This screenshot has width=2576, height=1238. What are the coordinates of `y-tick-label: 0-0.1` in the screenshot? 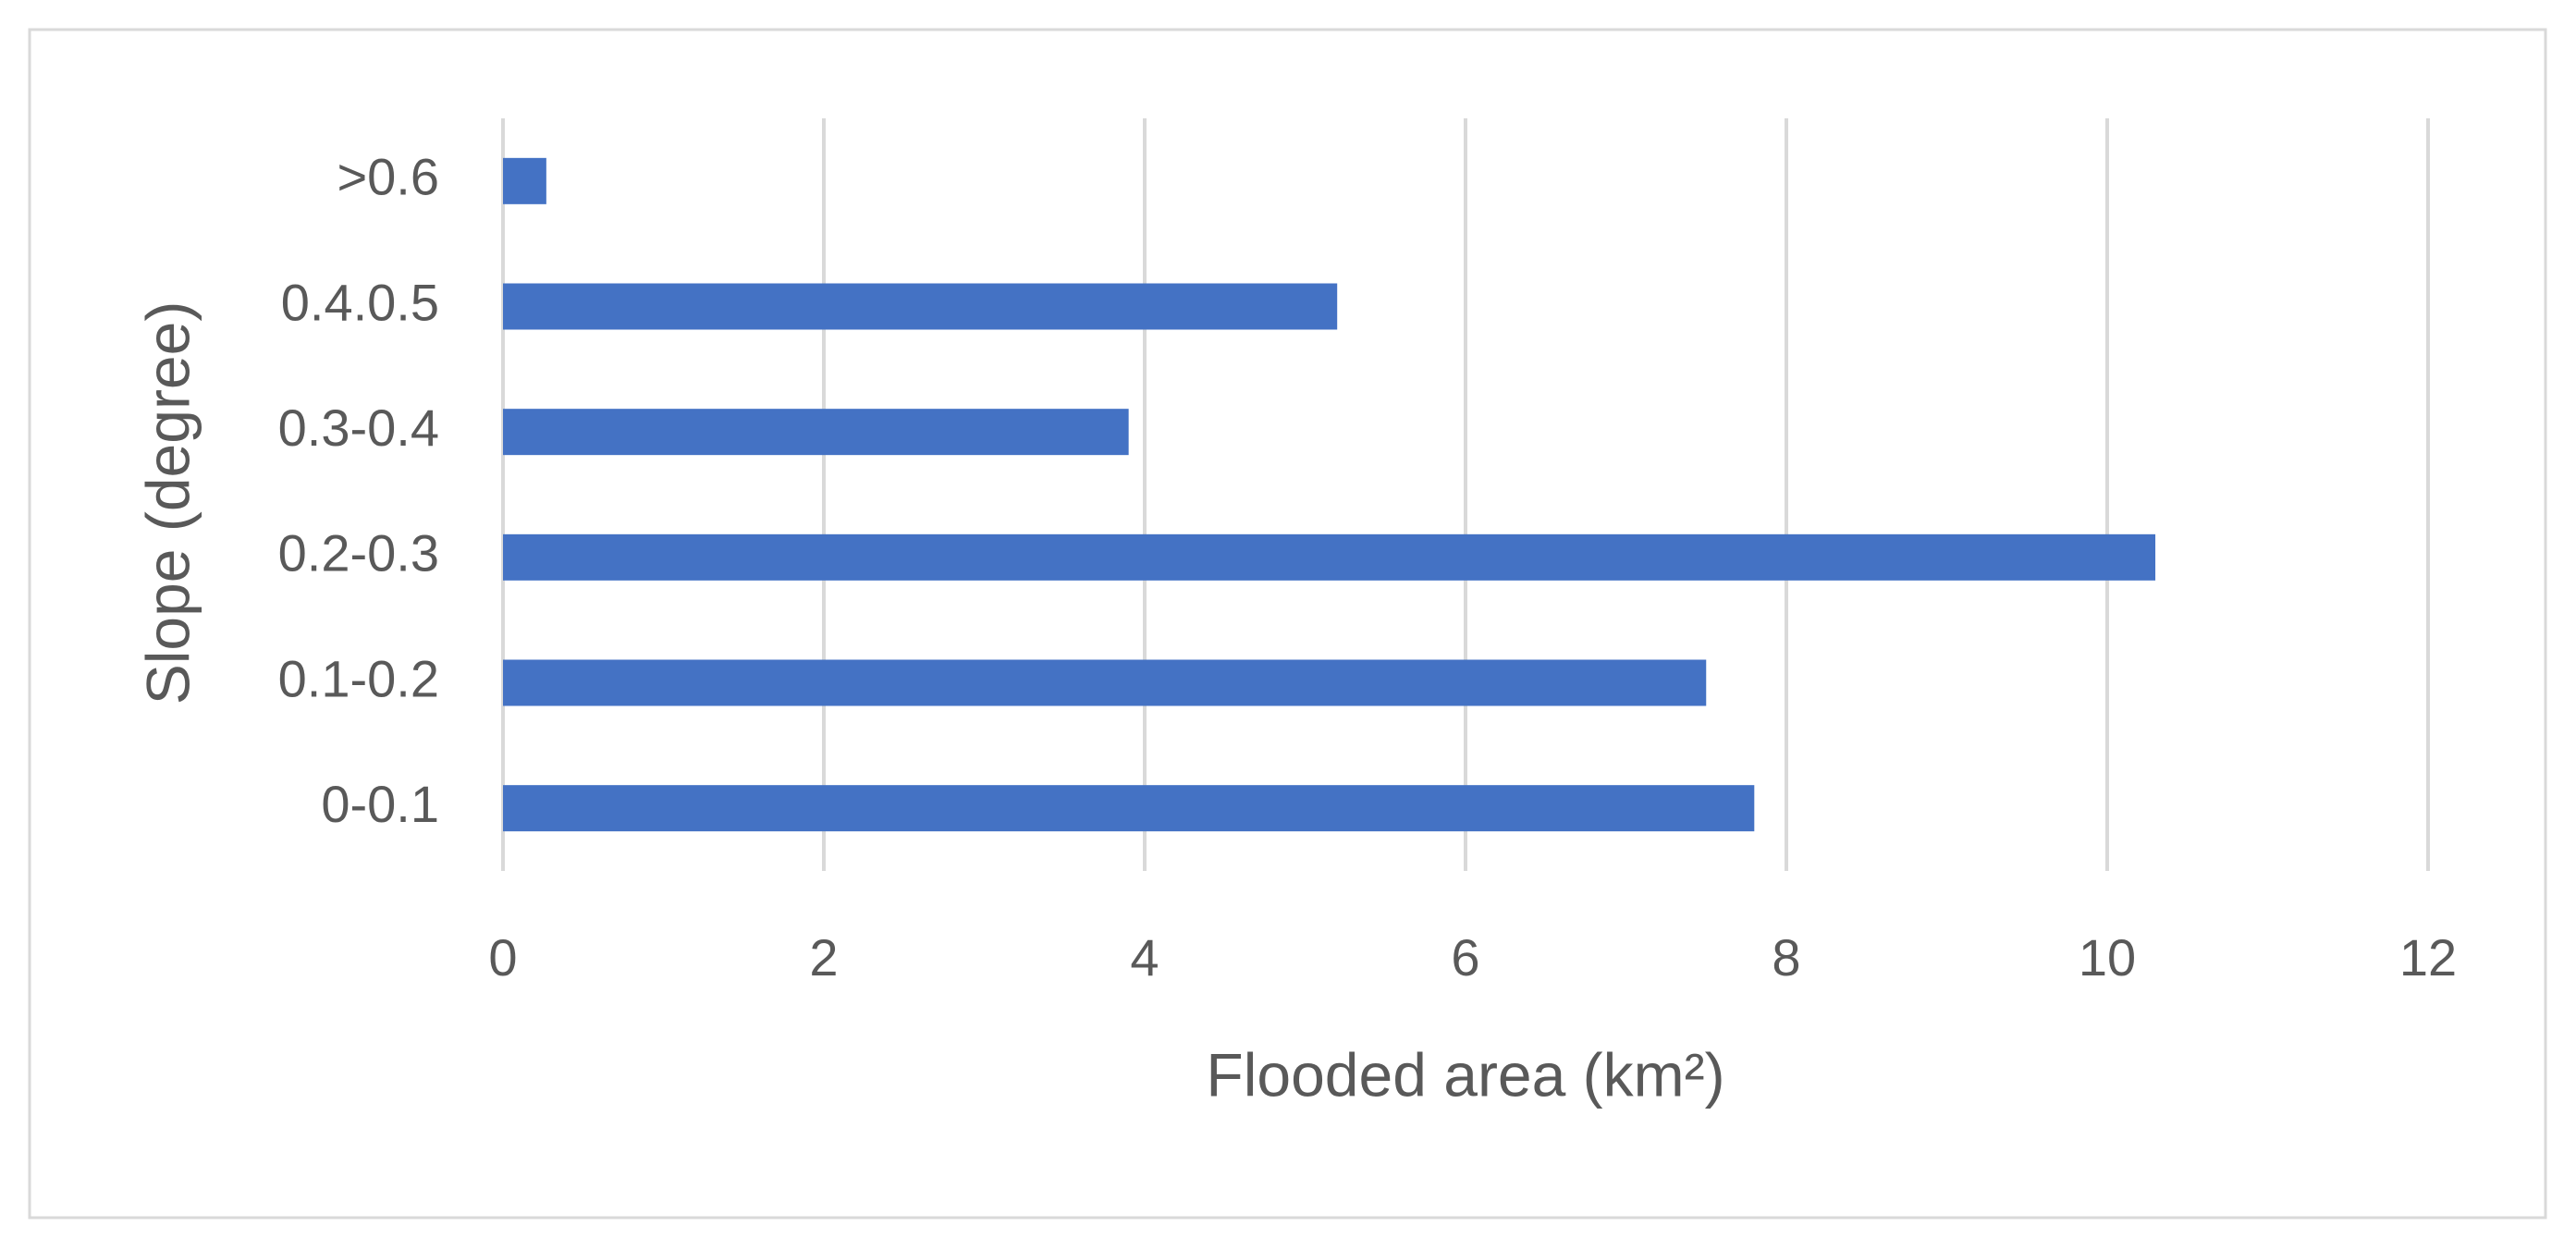 It's located at (380, 804).